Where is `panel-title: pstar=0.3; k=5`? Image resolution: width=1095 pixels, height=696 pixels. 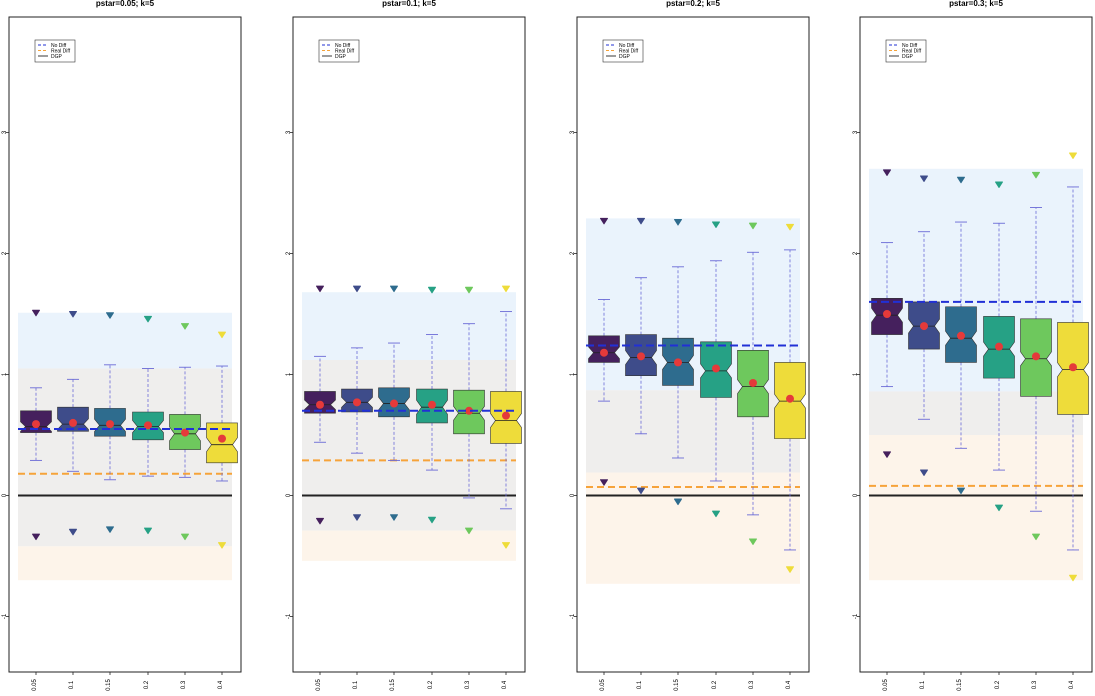
panel-title: pstar=0.3; k=5 is located at coordinates (976, 4).